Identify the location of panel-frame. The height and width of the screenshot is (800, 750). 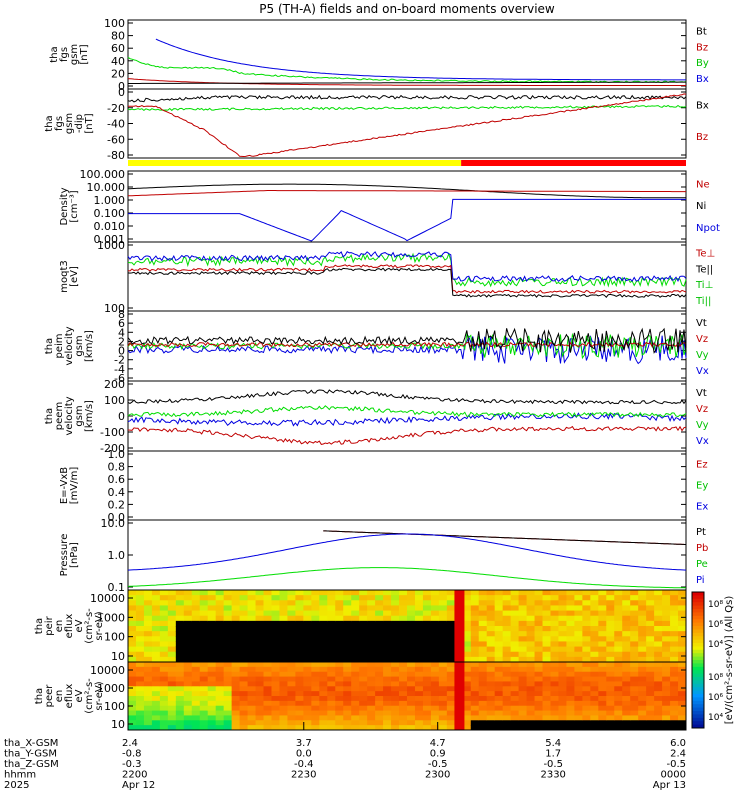
(407, 54).